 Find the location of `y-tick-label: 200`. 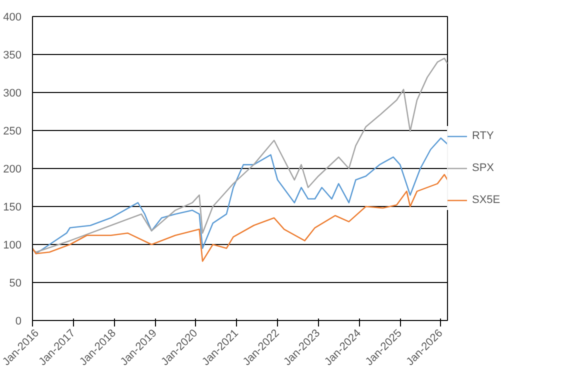

y-tick-label: 200 is located at coordinates (12, 170).